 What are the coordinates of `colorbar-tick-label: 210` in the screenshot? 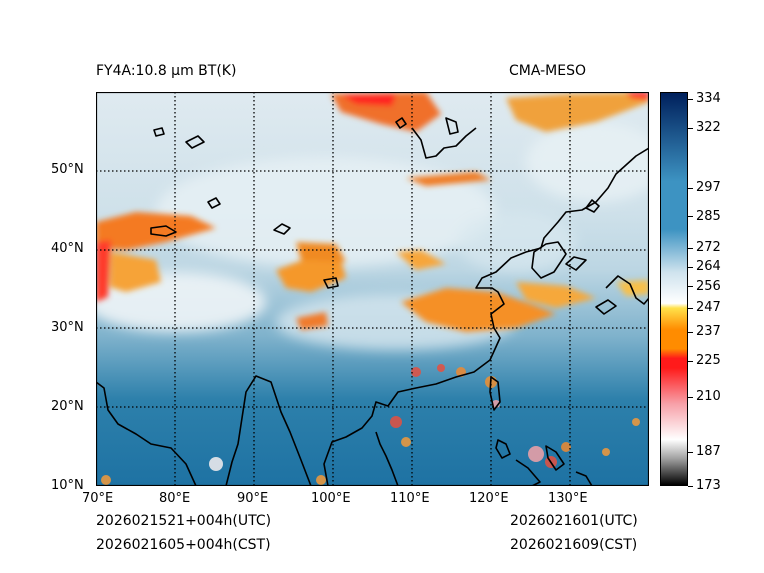 It's located at (708, 397).